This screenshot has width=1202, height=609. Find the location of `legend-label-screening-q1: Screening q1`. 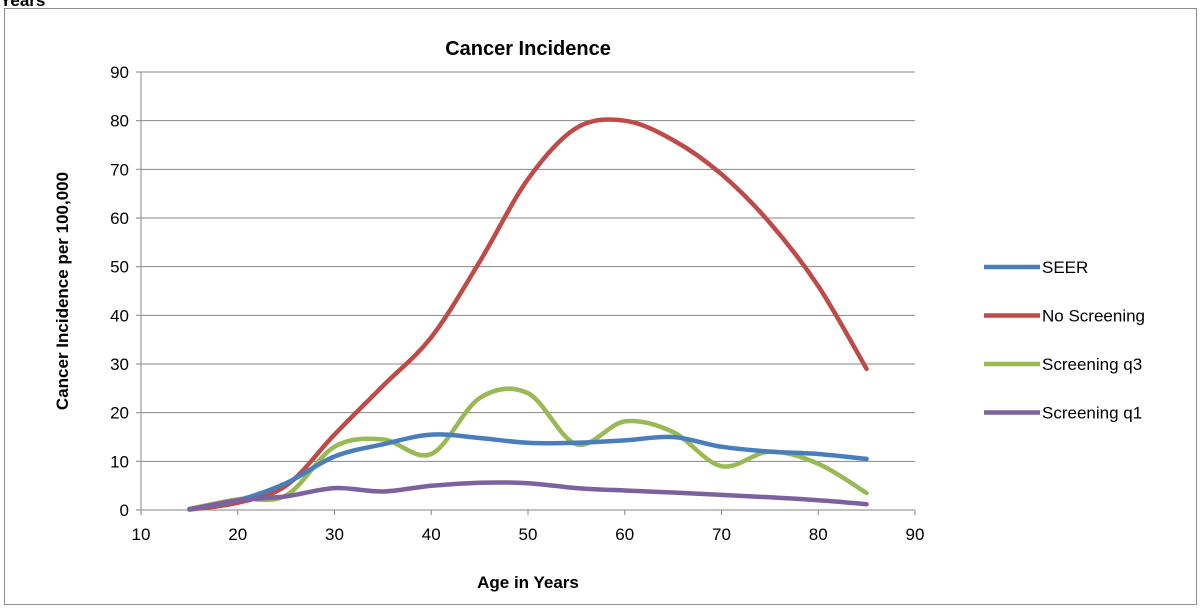

legend-label-screening-q1: Screening q1 is located at coordinates (1092, 413).